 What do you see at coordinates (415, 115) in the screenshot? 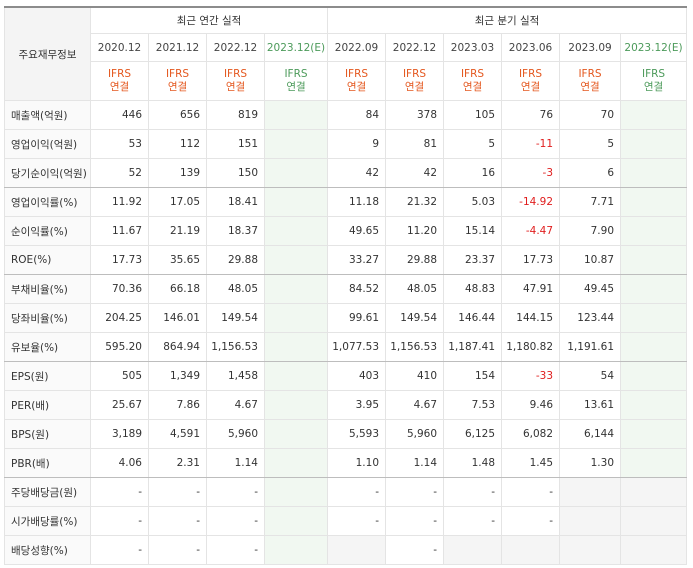
I see `quarter-value-cell: 378` at bounding box center [415, 115].